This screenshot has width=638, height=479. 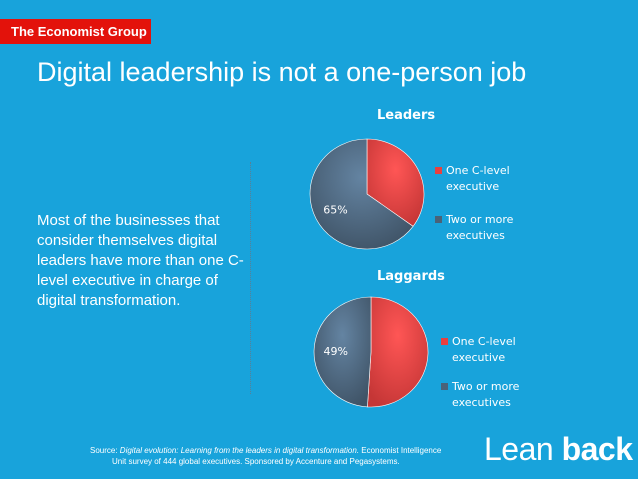 I want to click on pie-data-label: 49%, so click(x=335, y=351).